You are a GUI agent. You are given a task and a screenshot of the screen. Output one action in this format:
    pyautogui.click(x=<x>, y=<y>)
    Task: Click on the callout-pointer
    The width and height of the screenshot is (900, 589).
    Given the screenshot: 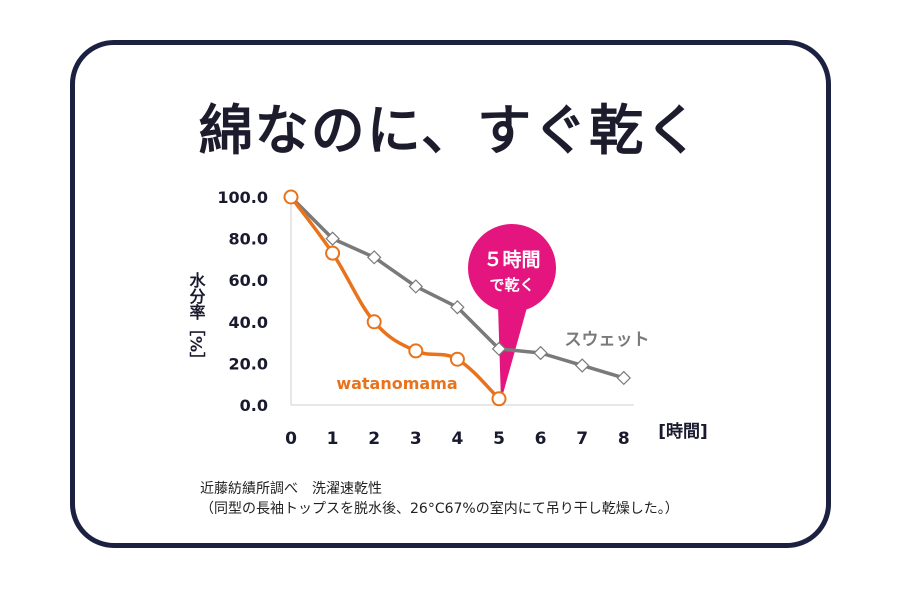 What is the action you would take?
    pyautogui.click(x=513, y=352)
    